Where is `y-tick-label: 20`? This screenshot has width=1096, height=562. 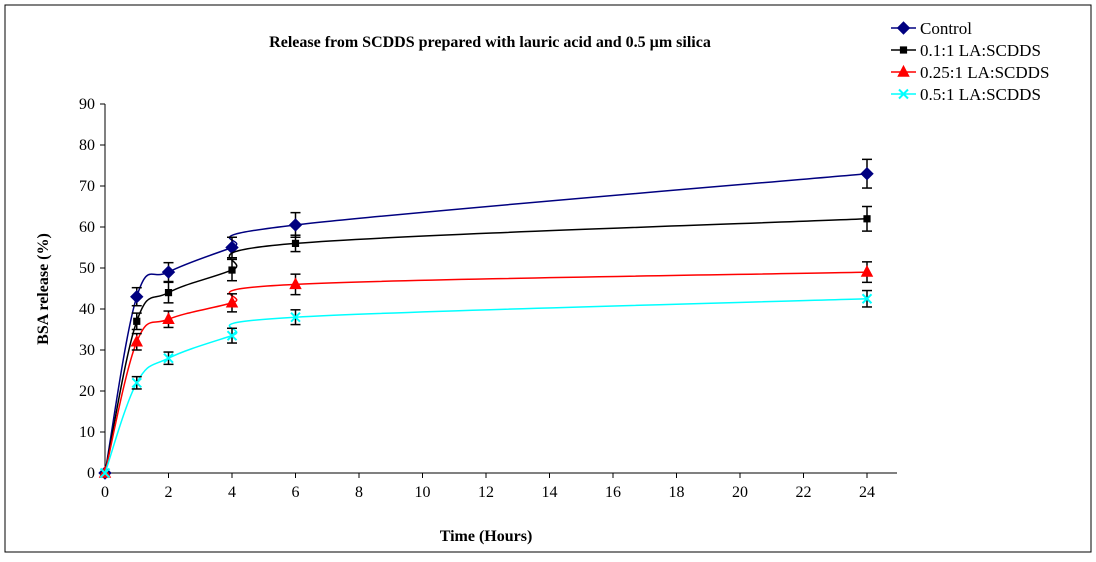
y-tick-label: 20 is located at coordinates (87, 391).